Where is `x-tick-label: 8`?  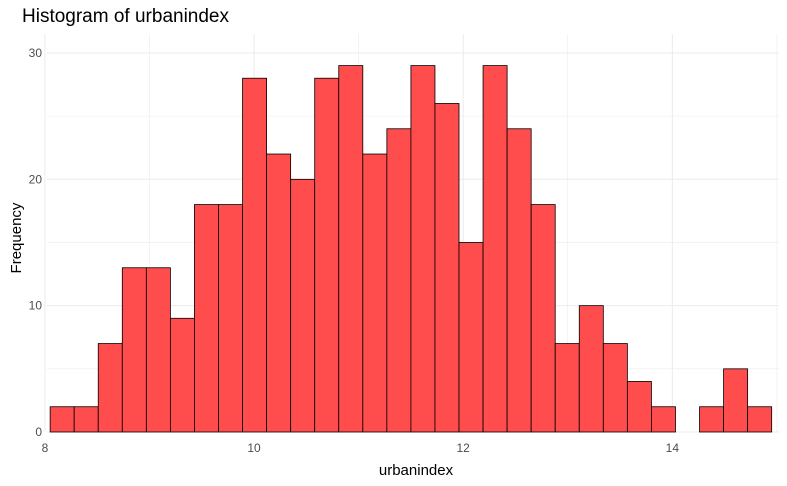 x-tick-label: 8 is located at coordinates (45, 448).